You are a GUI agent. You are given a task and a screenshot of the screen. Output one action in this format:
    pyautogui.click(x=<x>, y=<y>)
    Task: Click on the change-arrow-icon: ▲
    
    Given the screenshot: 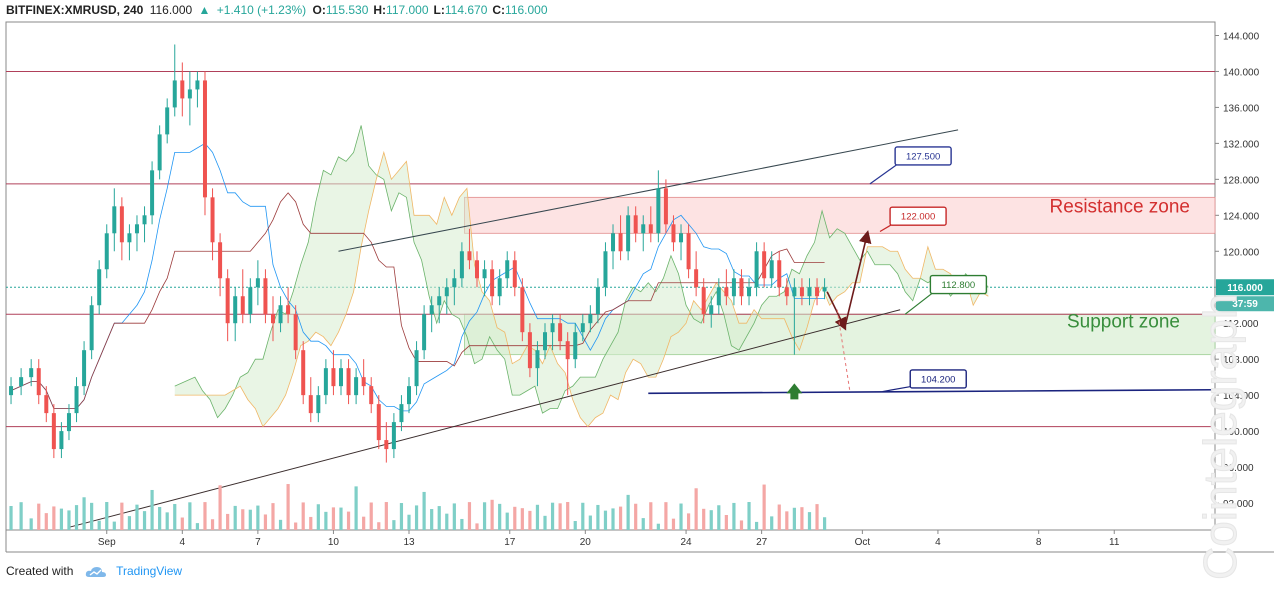 What is the action you would take?
    pyautogui.click(x=204, y=10)
    